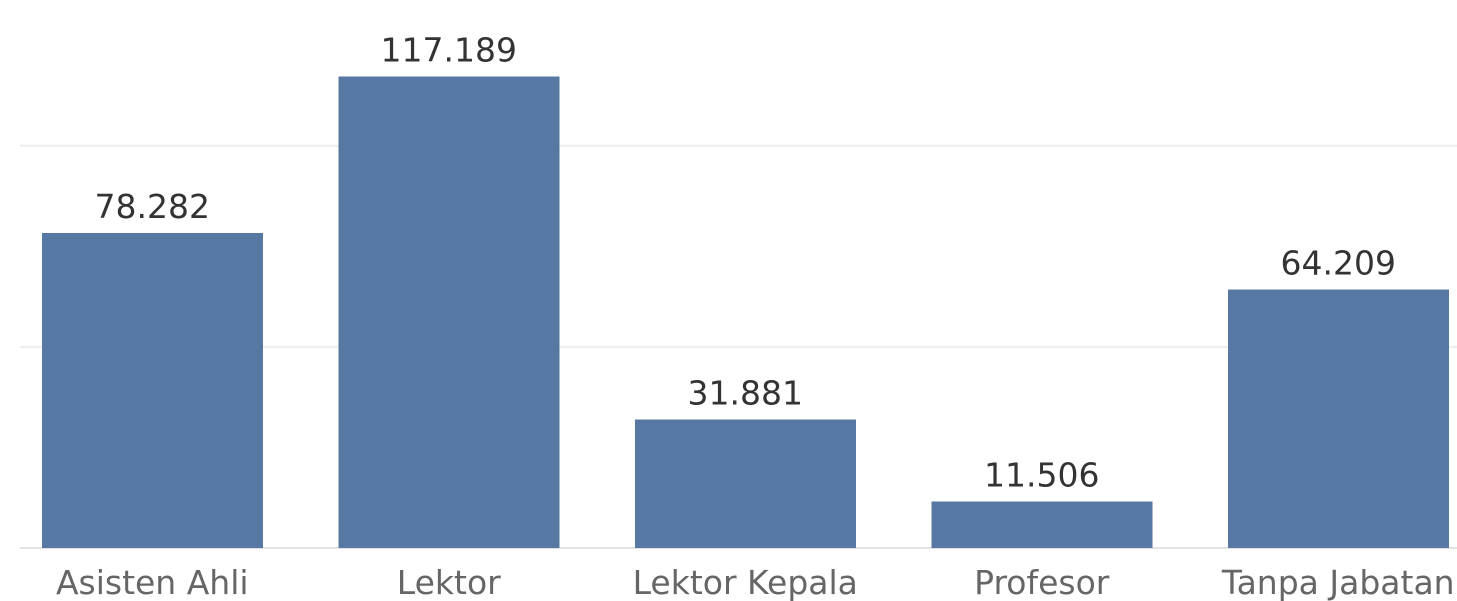 The width and height of the screenshot is (1457, 601). What do you see at coordinates (152, 206) in the screenshot?
I see `bar-value-label: 78.282` at bounding box center [152, 206].